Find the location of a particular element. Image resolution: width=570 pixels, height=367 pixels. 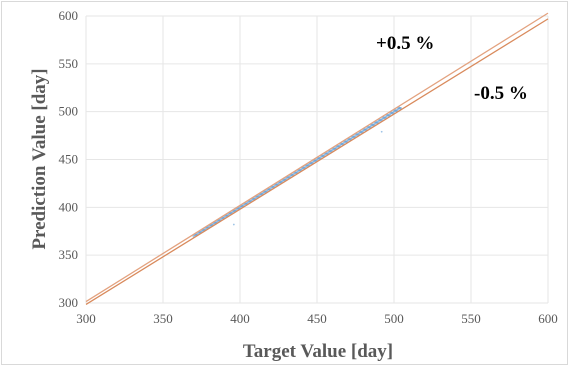

x-tick-labels: 300 350 400 450 500 550 600 is located at coordinates (317, 318).